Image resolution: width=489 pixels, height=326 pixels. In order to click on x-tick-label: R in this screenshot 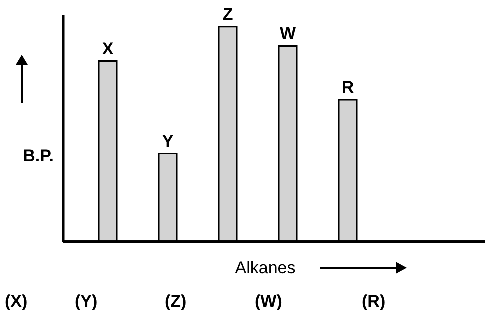, I will do `click(348, 87)`.